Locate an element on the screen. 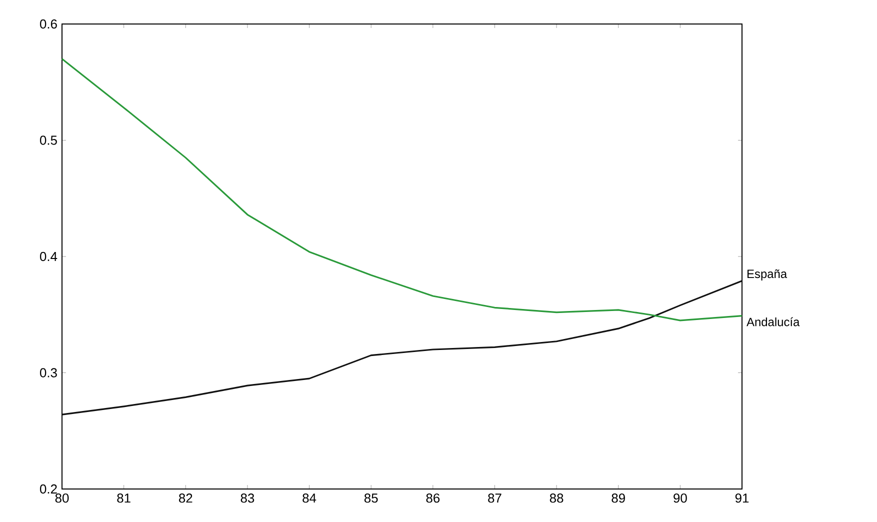 This screenshot has width=877, height=522. x-tick-label: 87 is located at coordinates (495, 498).